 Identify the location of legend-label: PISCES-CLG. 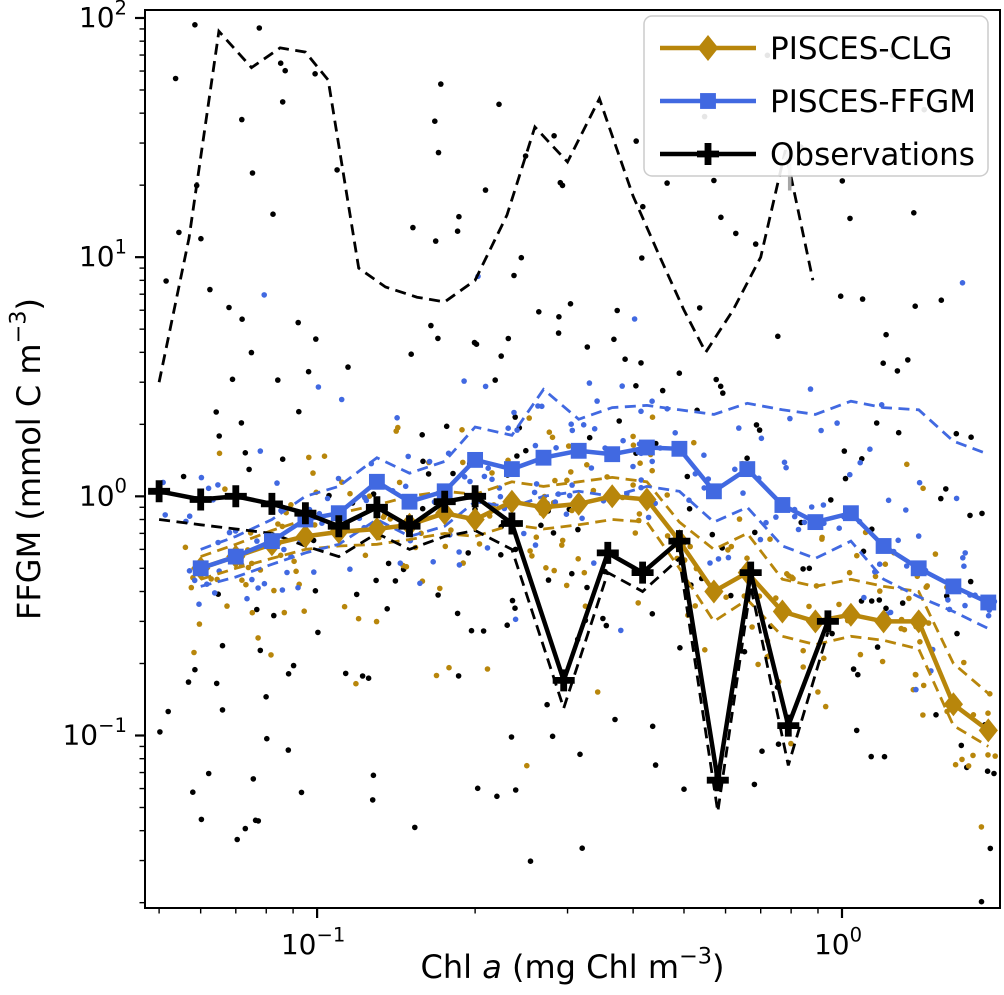
(861, 49).